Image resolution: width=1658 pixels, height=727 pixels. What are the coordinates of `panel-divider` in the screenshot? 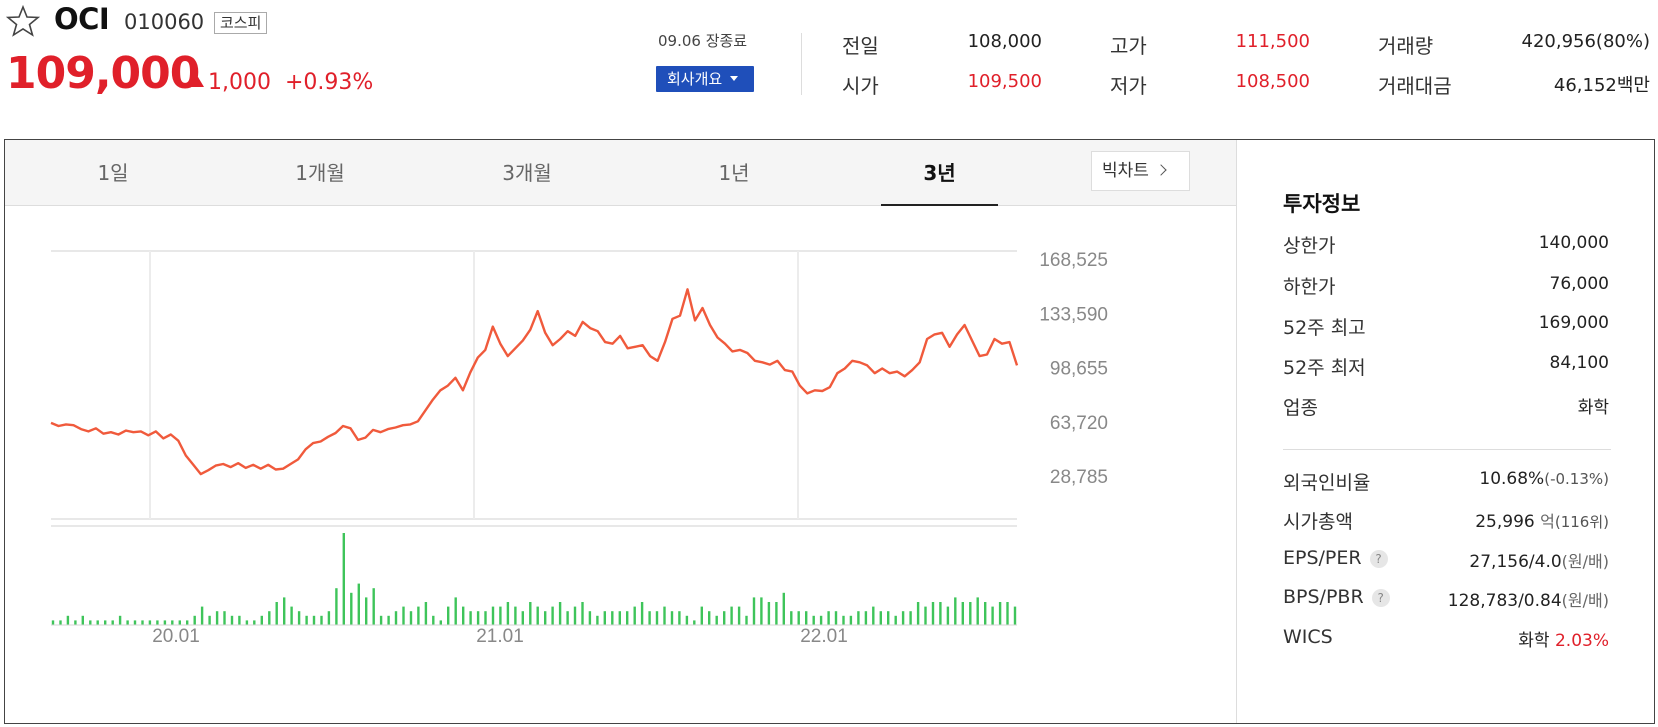 It's located at (1236, 431).